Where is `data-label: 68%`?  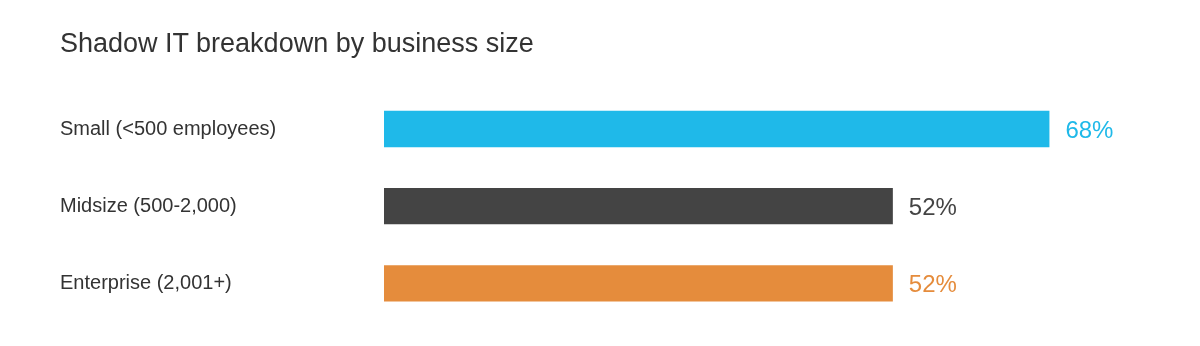 data-label: 68% is located at coordinates (1089, 129).